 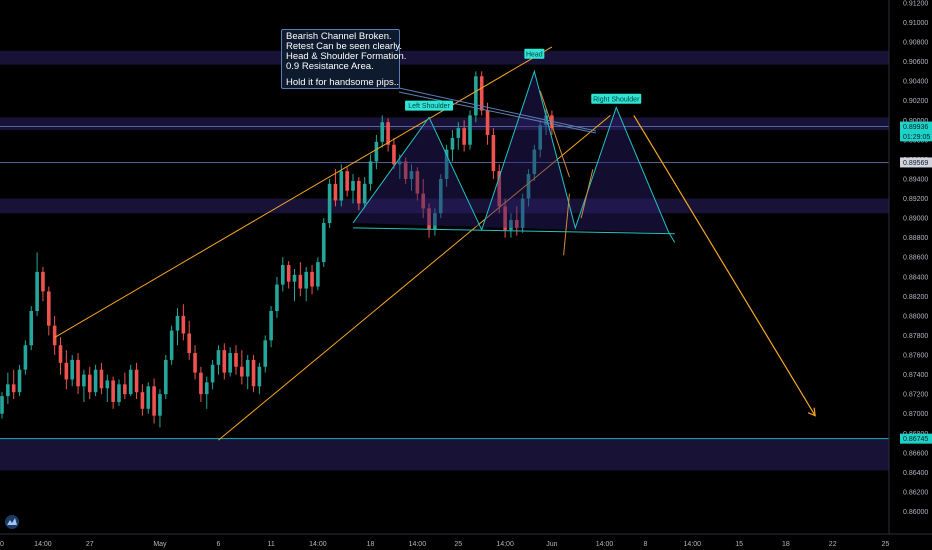 What do you see at coordinates (534, 53) in the screenshot?
I see `pattern-label: Head` at bounding box center [534, 53].